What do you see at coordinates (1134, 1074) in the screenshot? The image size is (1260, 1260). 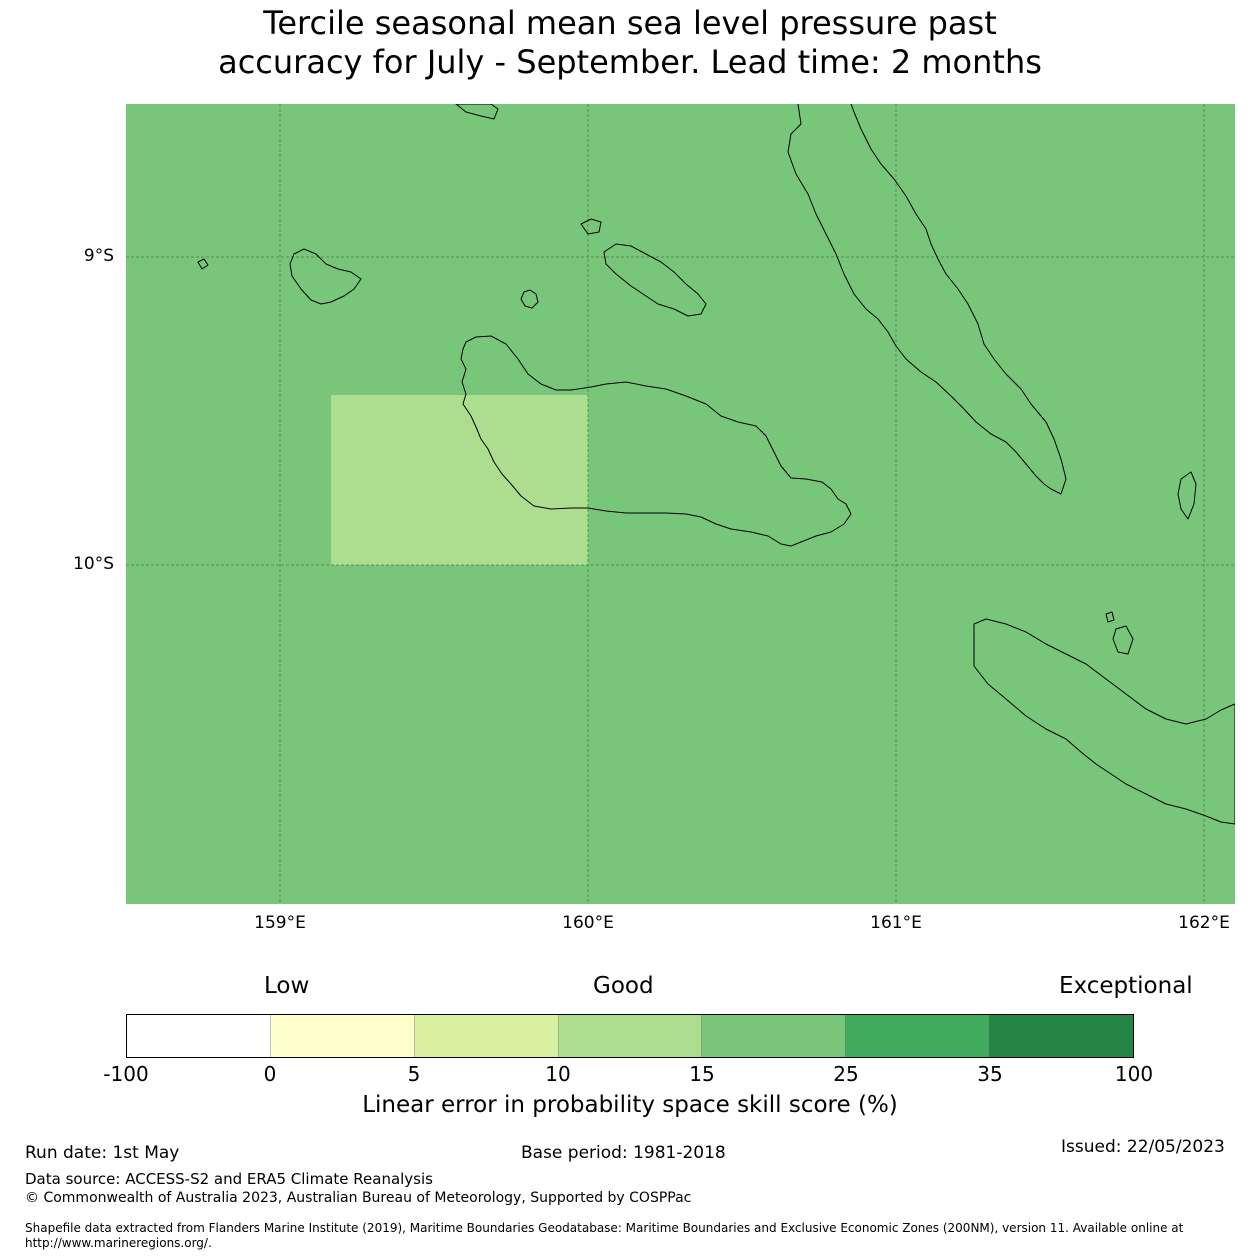 I see `colorbar-tick: 100` at bounding box center [1134, 1074].